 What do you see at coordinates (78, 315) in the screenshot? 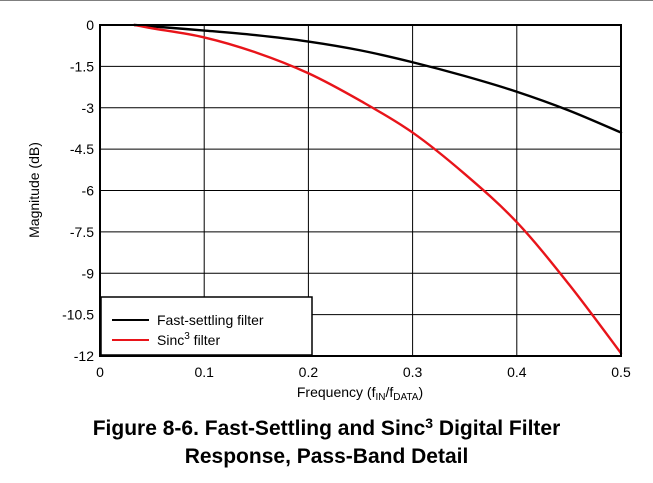
I see `y-tick-label: -10.5` at bounding box center [78, 315].